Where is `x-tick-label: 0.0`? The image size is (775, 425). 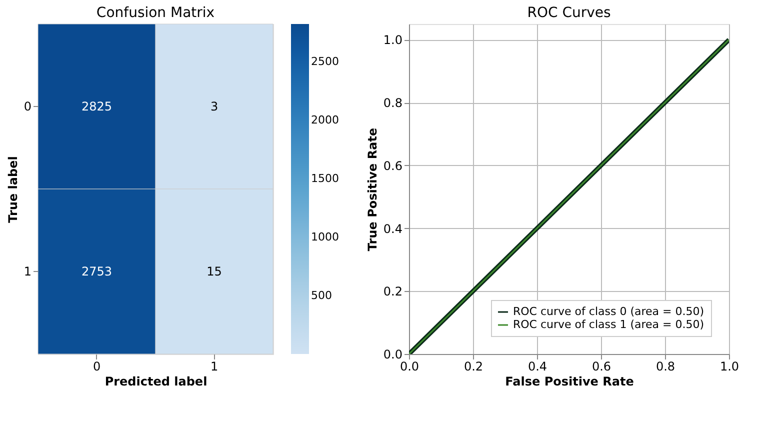 x-tick-label: 0.0 is located at coordinates (410, 367).